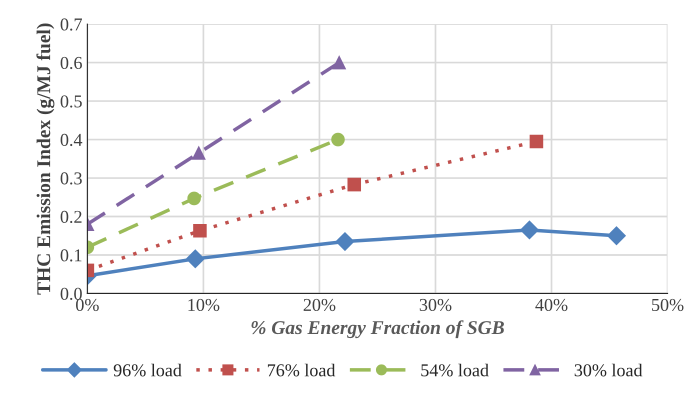 The image size is (699, 402). What do you see at coordinates (551, 305) in the screenshot?
I see `x-tick-label: 40%` at bounding box center [551, 305].